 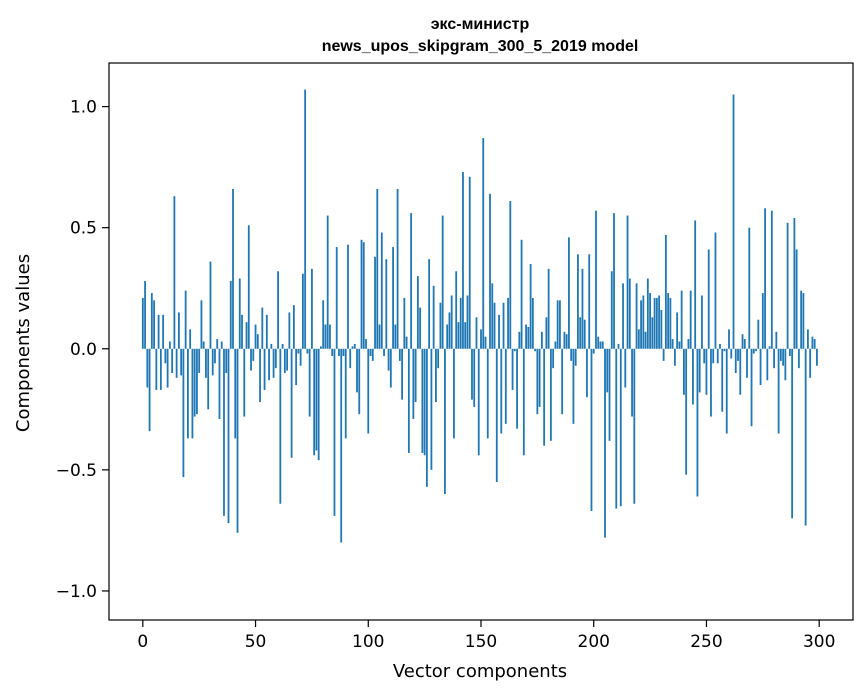 What do you see at coordinates (82, 350) in the screenshot?
I see `y-axis-ticks: −1.0 −0.5 0.0 0.5 1.0` at bounding box center [82, 350].